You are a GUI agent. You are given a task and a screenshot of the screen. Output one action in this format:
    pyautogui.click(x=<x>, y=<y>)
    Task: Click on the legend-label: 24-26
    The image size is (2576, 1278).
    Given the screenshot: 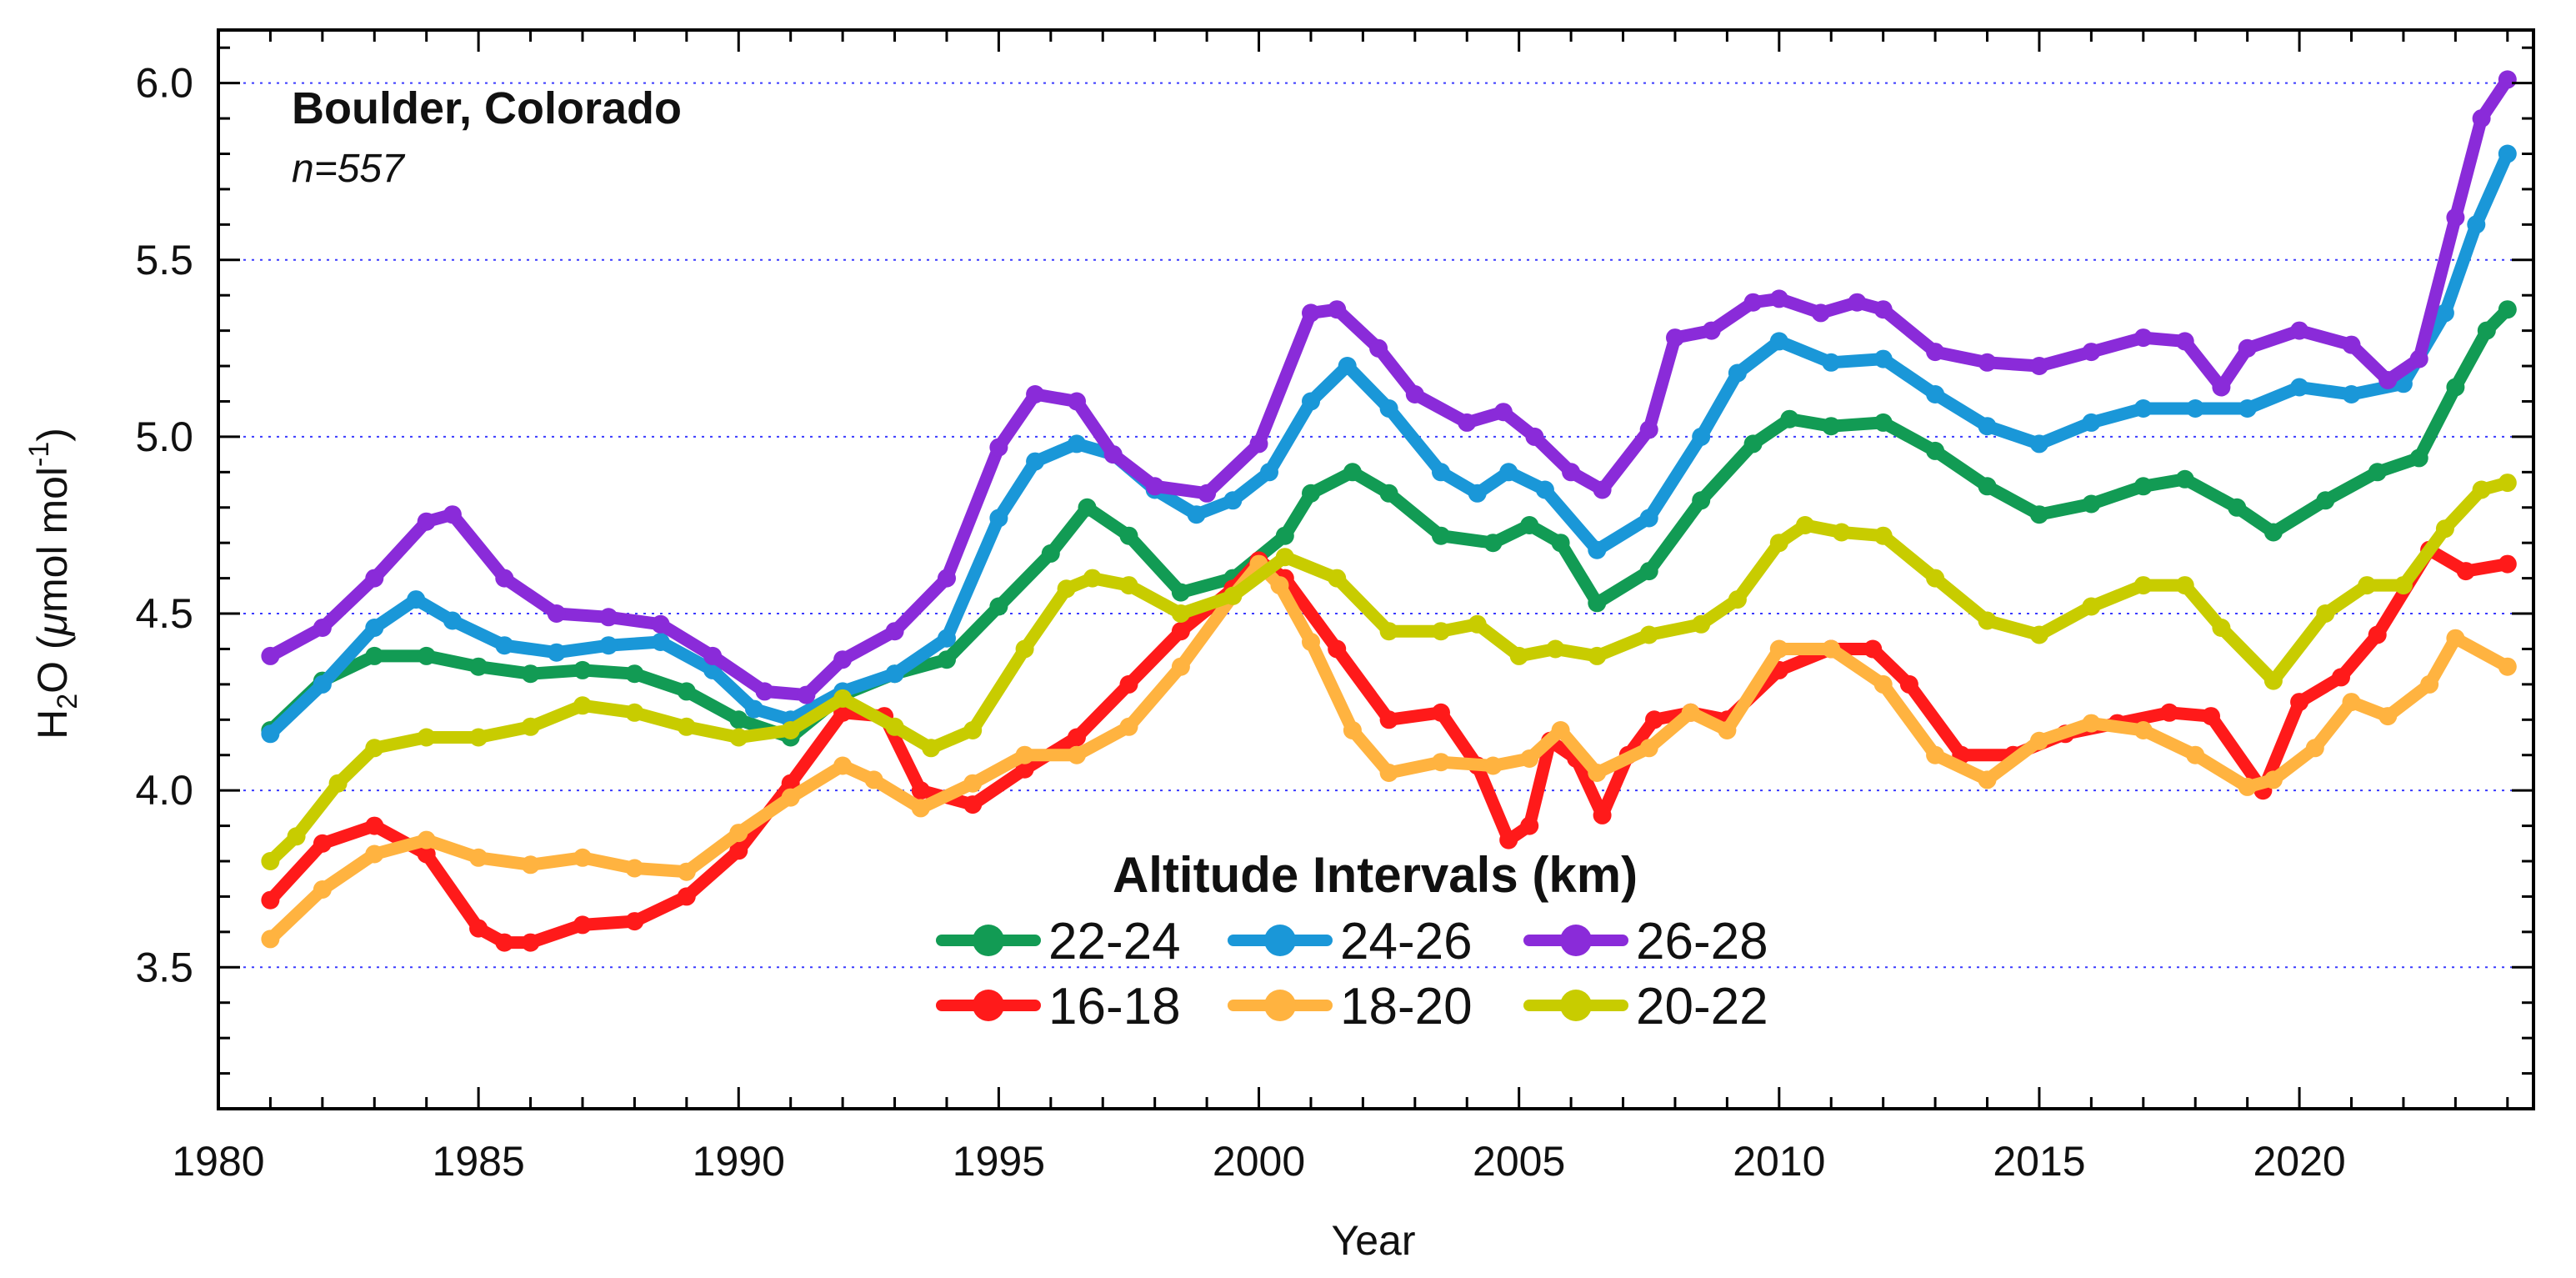 What is the action you would take?
    pyautogui.click(x=1407, y=941)
    